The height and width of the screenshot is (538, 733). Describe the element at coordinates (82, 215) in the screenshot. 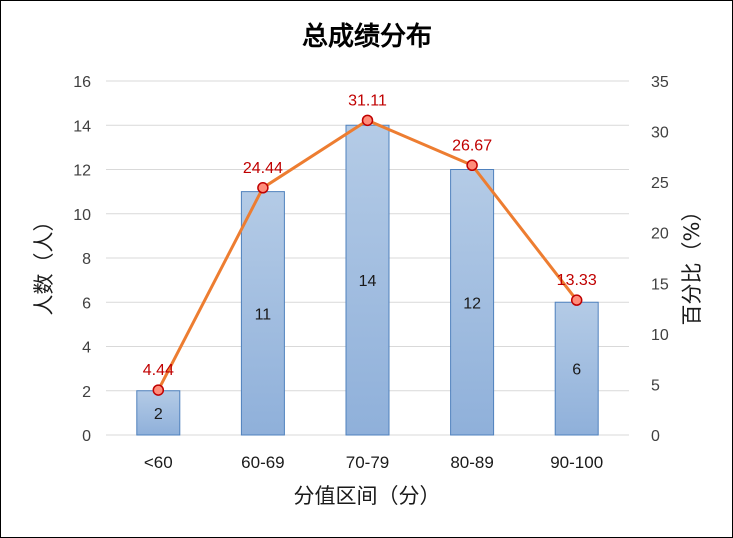

I see `y-tick-label: 10` at that location.